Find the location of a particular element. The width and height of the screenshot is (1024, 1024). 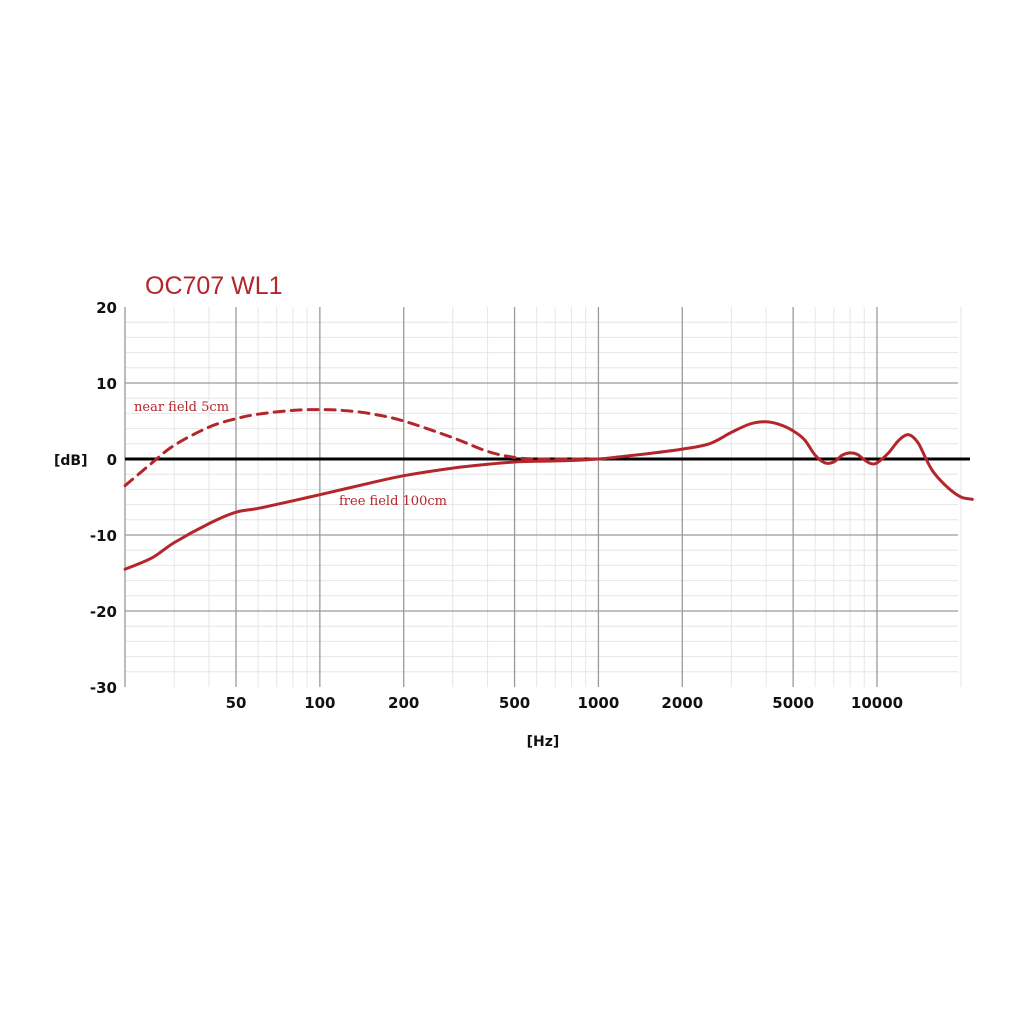

x-tick-label: 1000 is located at coordinates (599, 703).